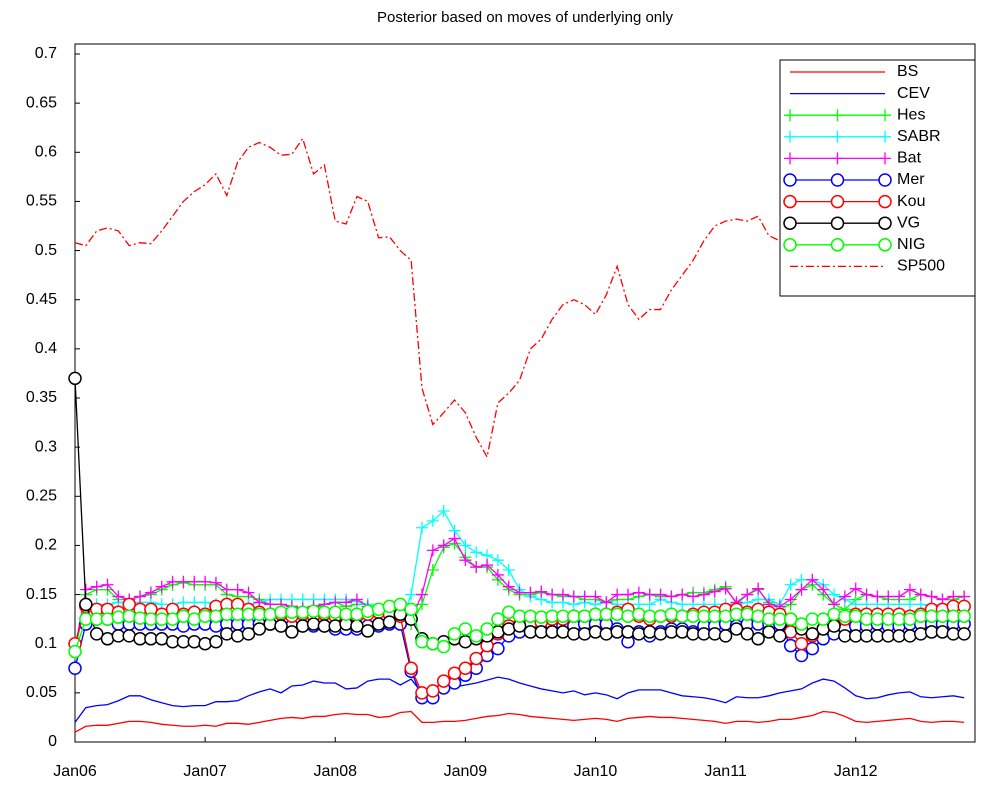  What do you see at coordinates (46, 348) in the screenshot?
I see `y-tick-label: 0.4` at bounding box center [46, 348].